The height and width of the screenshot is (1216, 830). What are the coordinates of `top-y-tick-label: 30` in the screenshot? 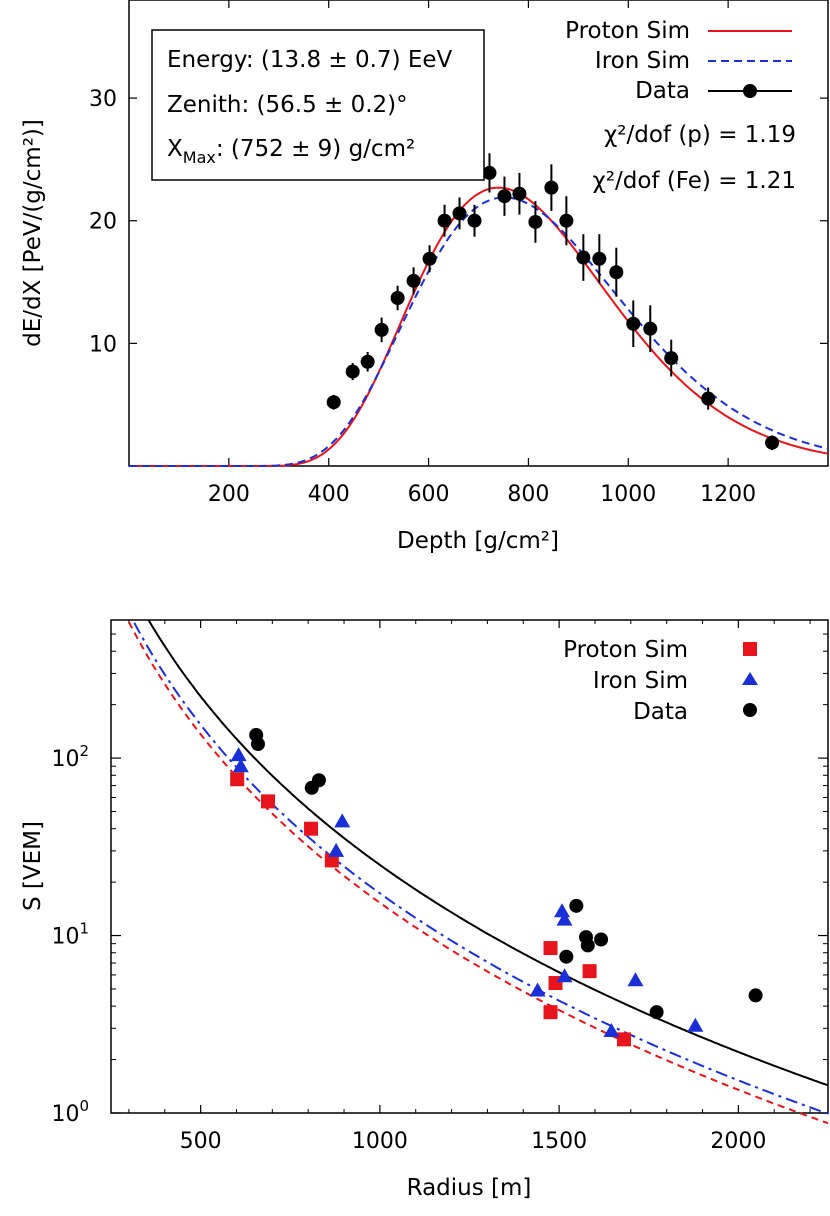 It's located at (103, 99).